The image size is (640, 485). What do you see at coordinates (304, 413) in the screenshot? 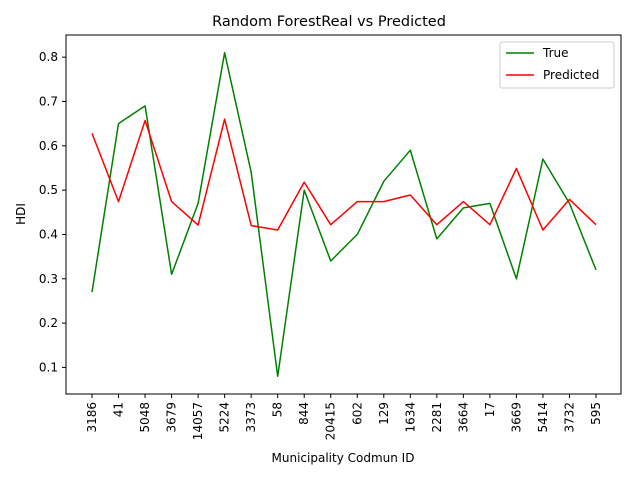
I see `x-tick-label: 844` at bounding box center [304, 413].